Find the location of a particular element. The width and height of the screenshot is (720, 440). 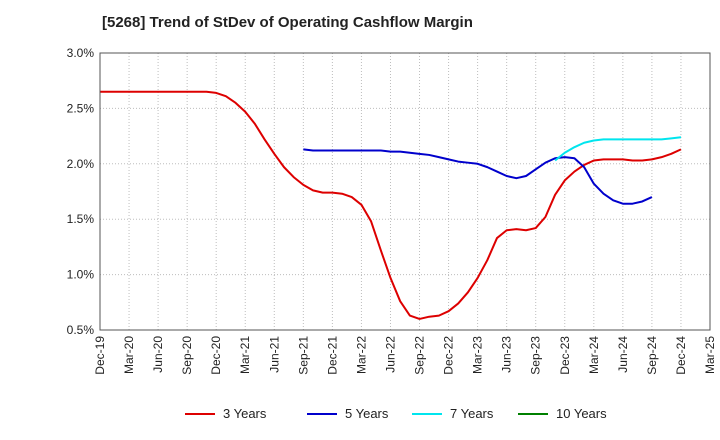

series-line-7-years is located at coordinates (618, 149).